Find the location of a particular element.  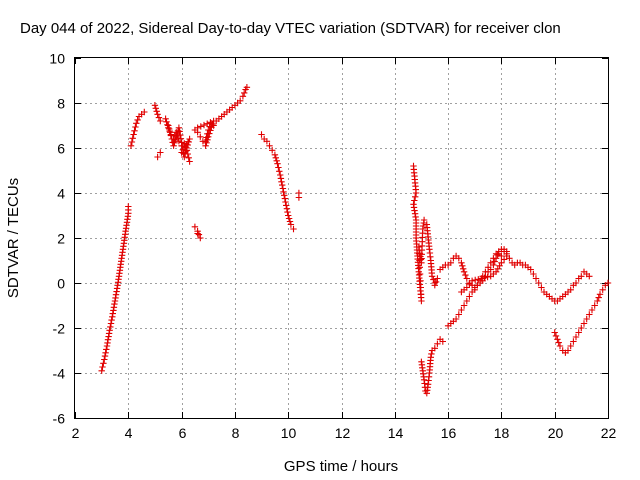

y-tick-label: 8 is located at coordinates (61, 104).